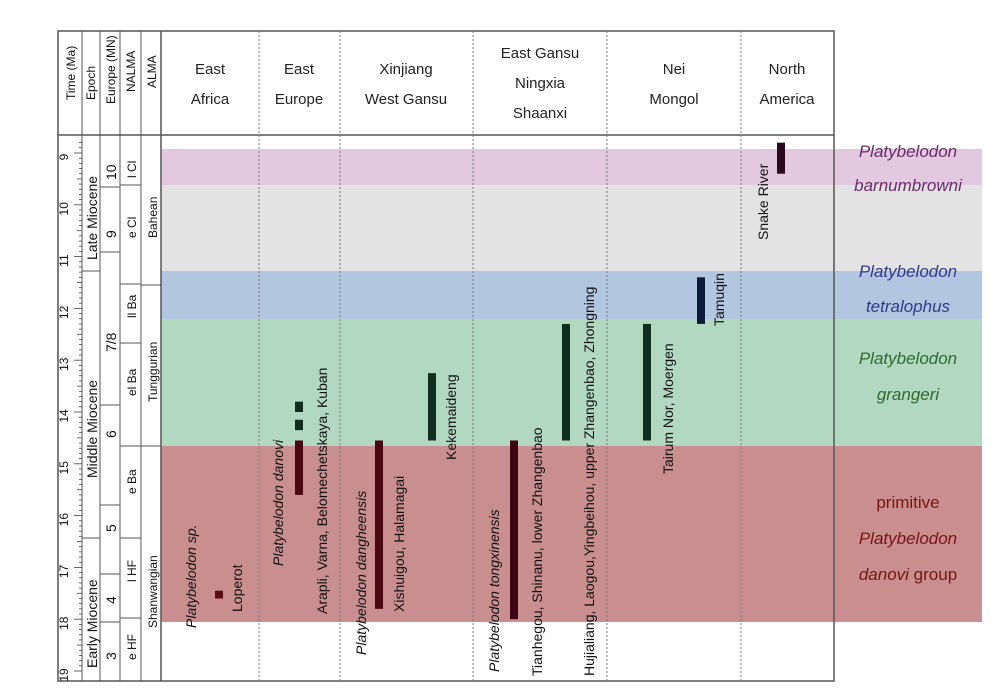 The width and height of the screenshot is (1000, 689). What do you see at coordinates (91, 83) in the screenshot?
I see `header-epoch: Epoch` at bounding box center [91, 83].